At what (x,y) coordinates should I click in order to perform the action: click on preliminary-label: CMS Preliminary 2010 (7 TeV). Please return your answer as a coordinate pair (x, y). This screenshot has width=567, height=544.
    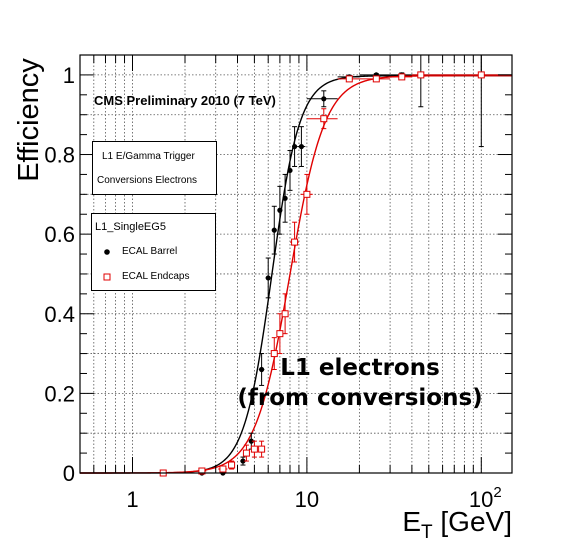
    Looking at the image, I should click on (185, 100).